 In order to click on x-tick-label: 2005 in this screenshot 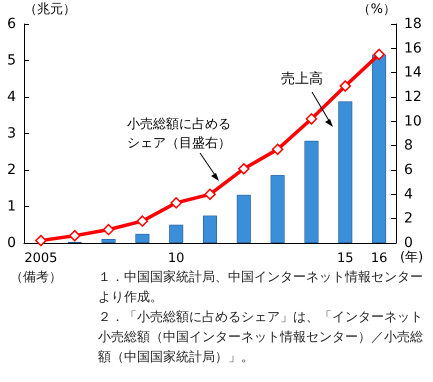, I will do `click(41, 258)`.